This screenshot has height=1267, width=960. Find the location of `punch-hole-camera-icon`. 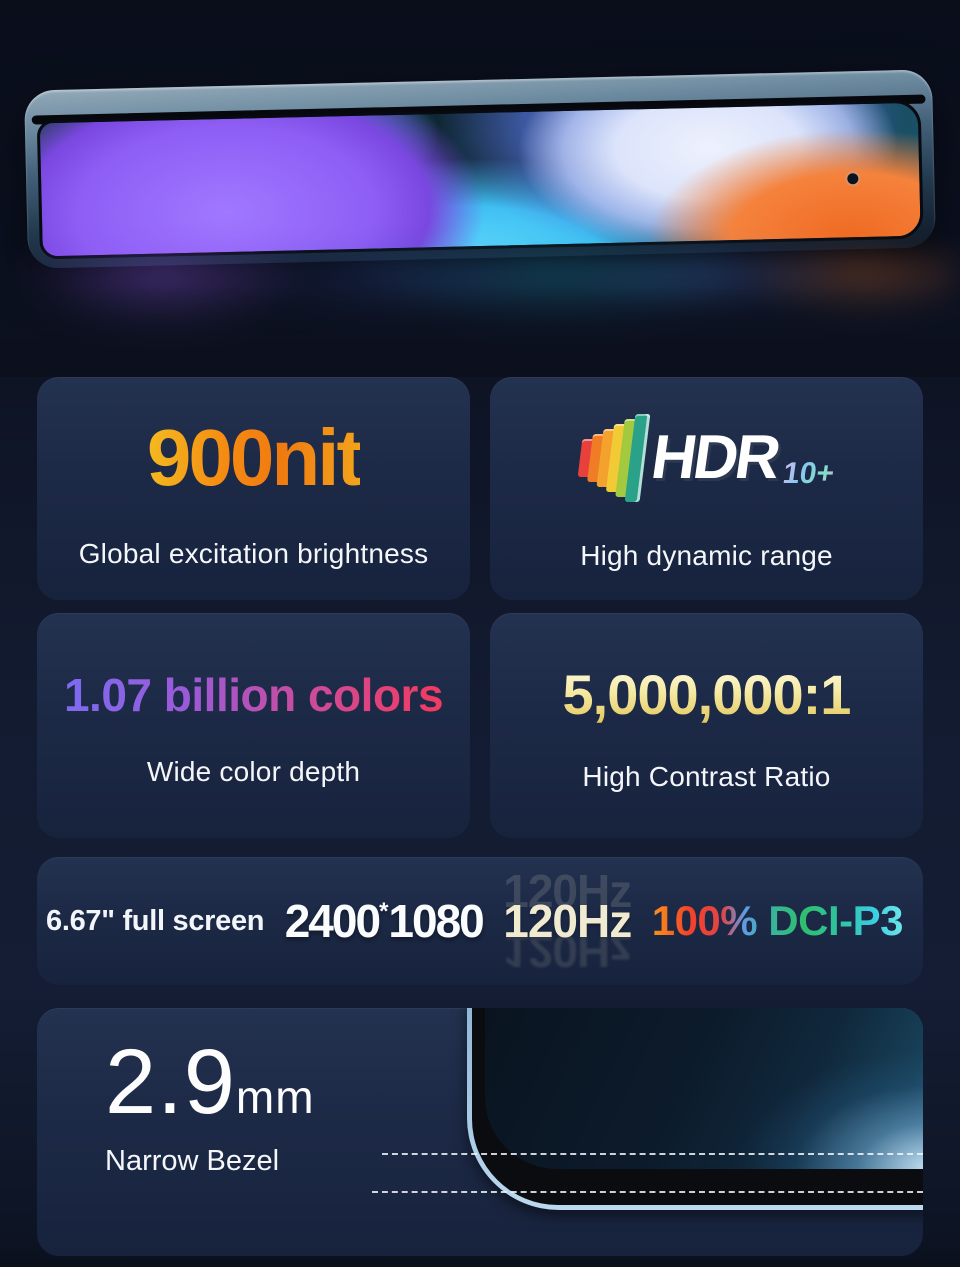

punch-hole-camera-icon is located at coordinates (852, 179).